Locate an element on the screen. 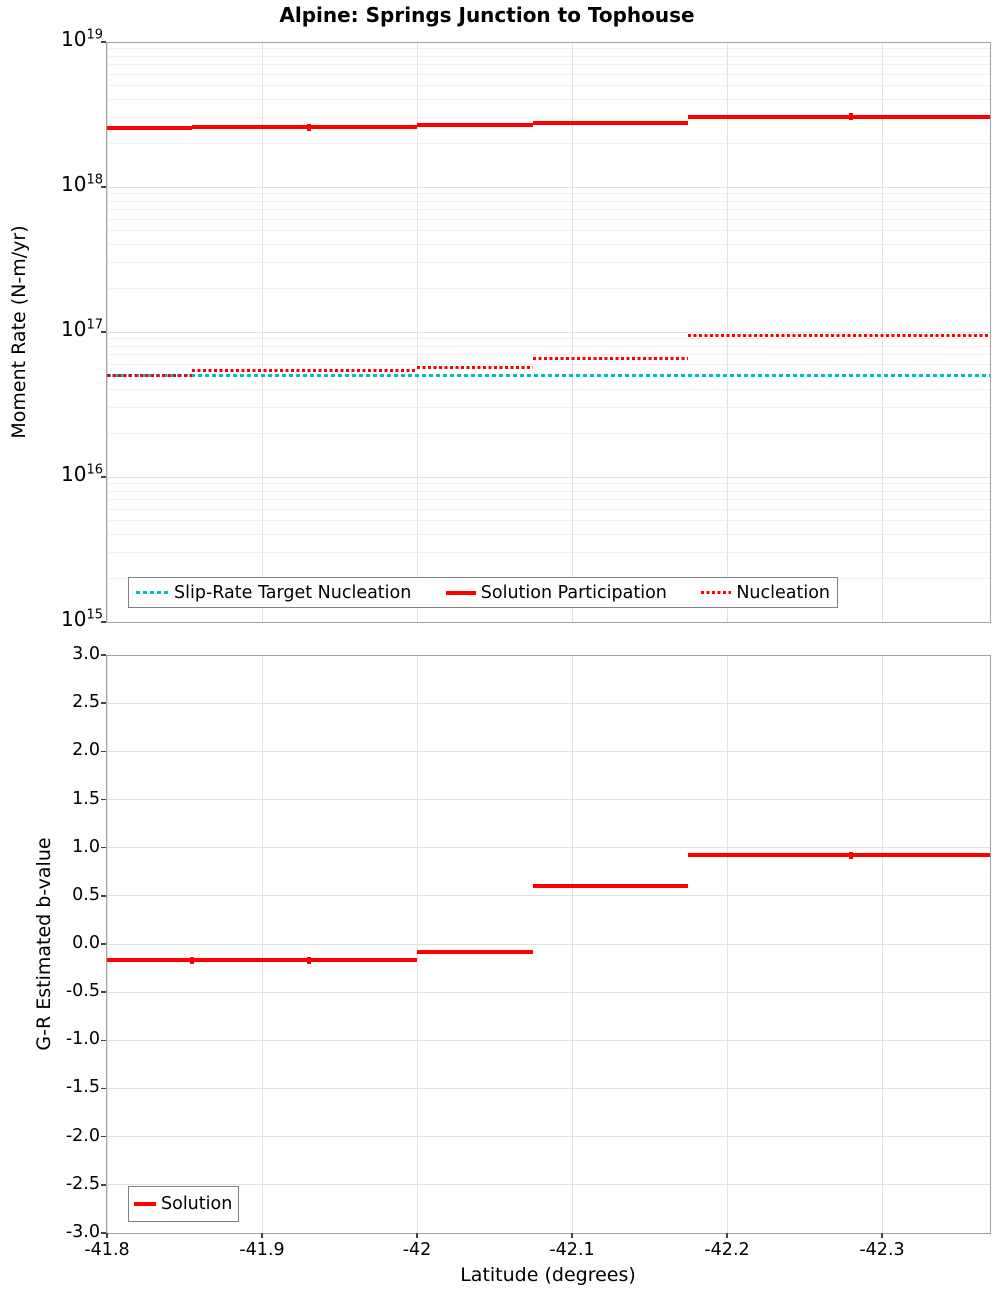 The image size is (1000, 1300). legend-item-solution-participation: Solution Participation is located at coordinates (556, 592).